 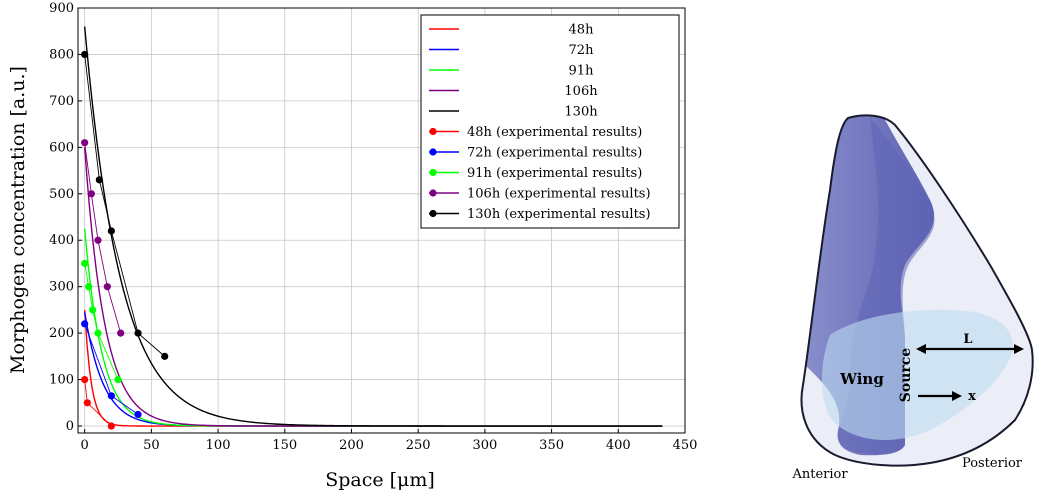 I want to click on legend-label: 130h (experimental results), so click(x=559, y=214).